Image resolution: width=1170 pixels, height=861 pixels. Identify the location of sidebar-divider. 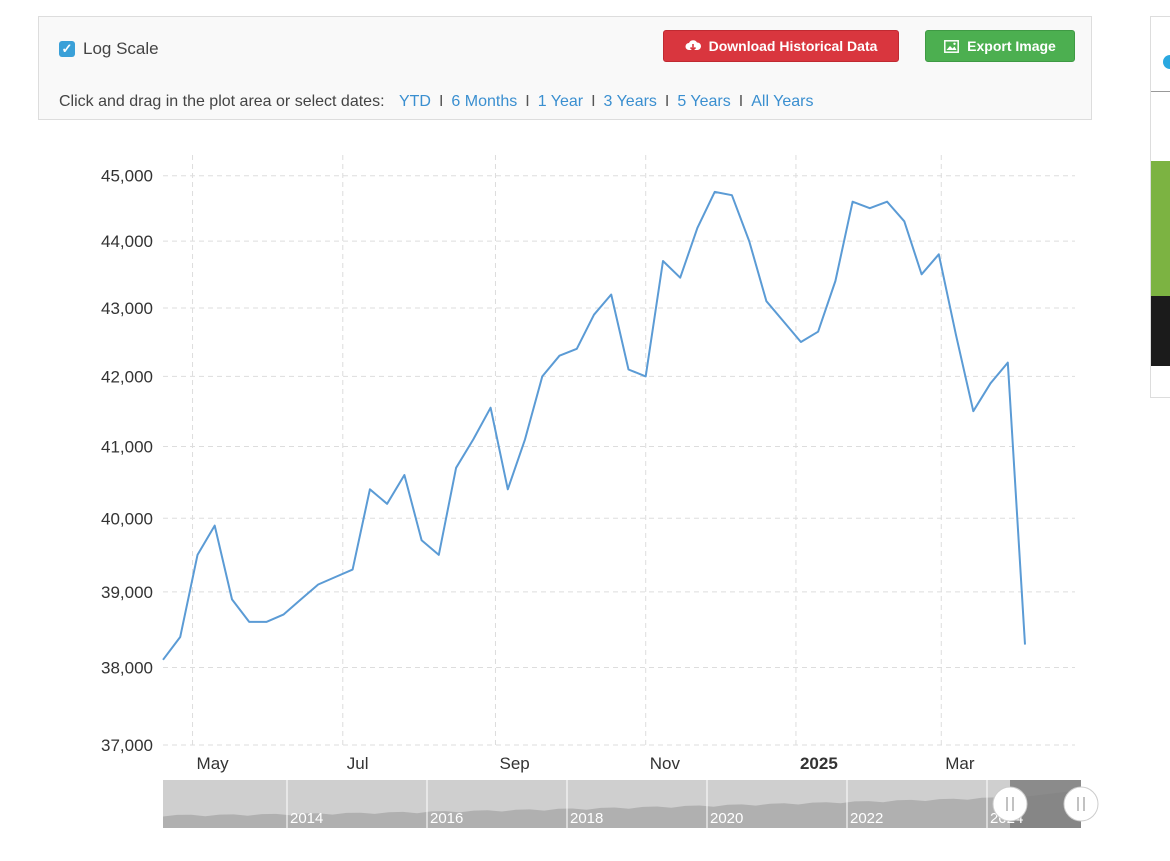
(1160, 91).